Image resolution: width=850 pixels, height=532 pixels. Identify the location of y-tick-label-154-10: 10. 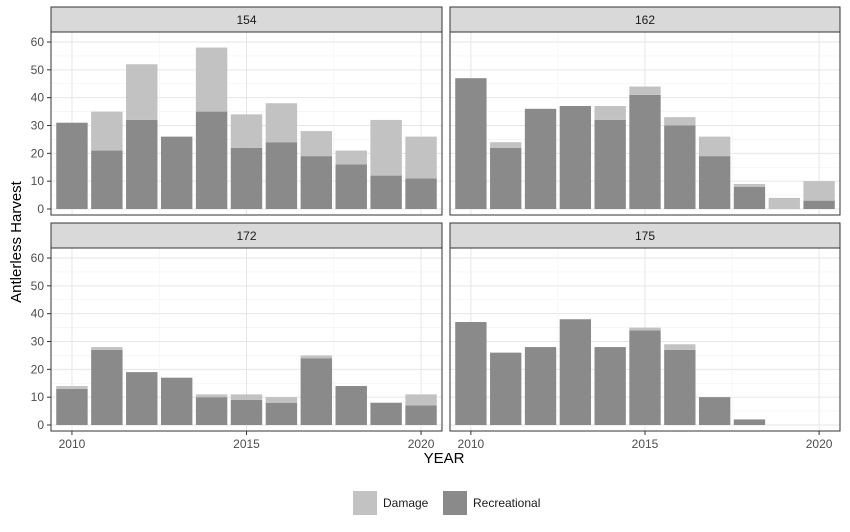
(38, 181).